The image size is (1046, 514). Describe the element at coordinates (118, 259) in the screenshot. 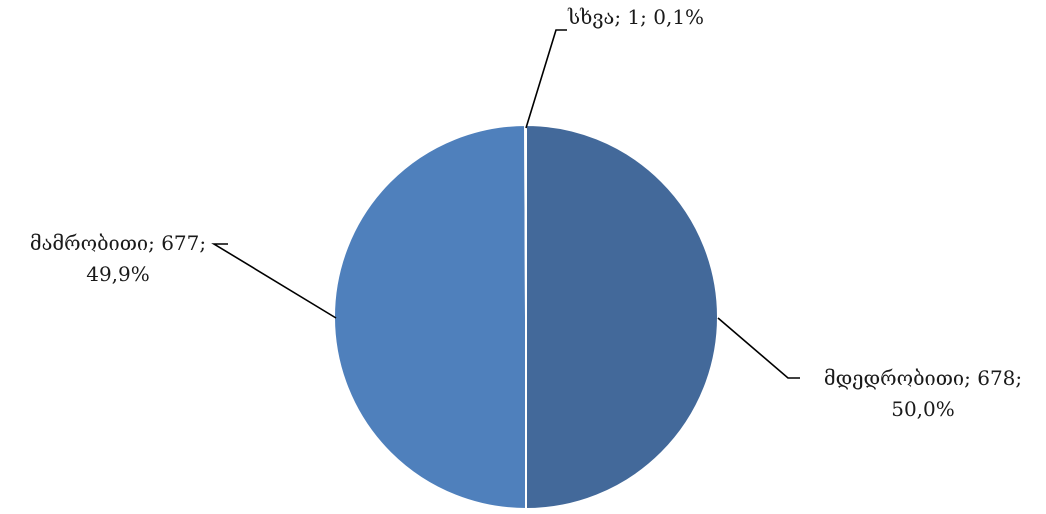

I see `data-label-male: მამრობითი; 677; 49,9%` at that location.